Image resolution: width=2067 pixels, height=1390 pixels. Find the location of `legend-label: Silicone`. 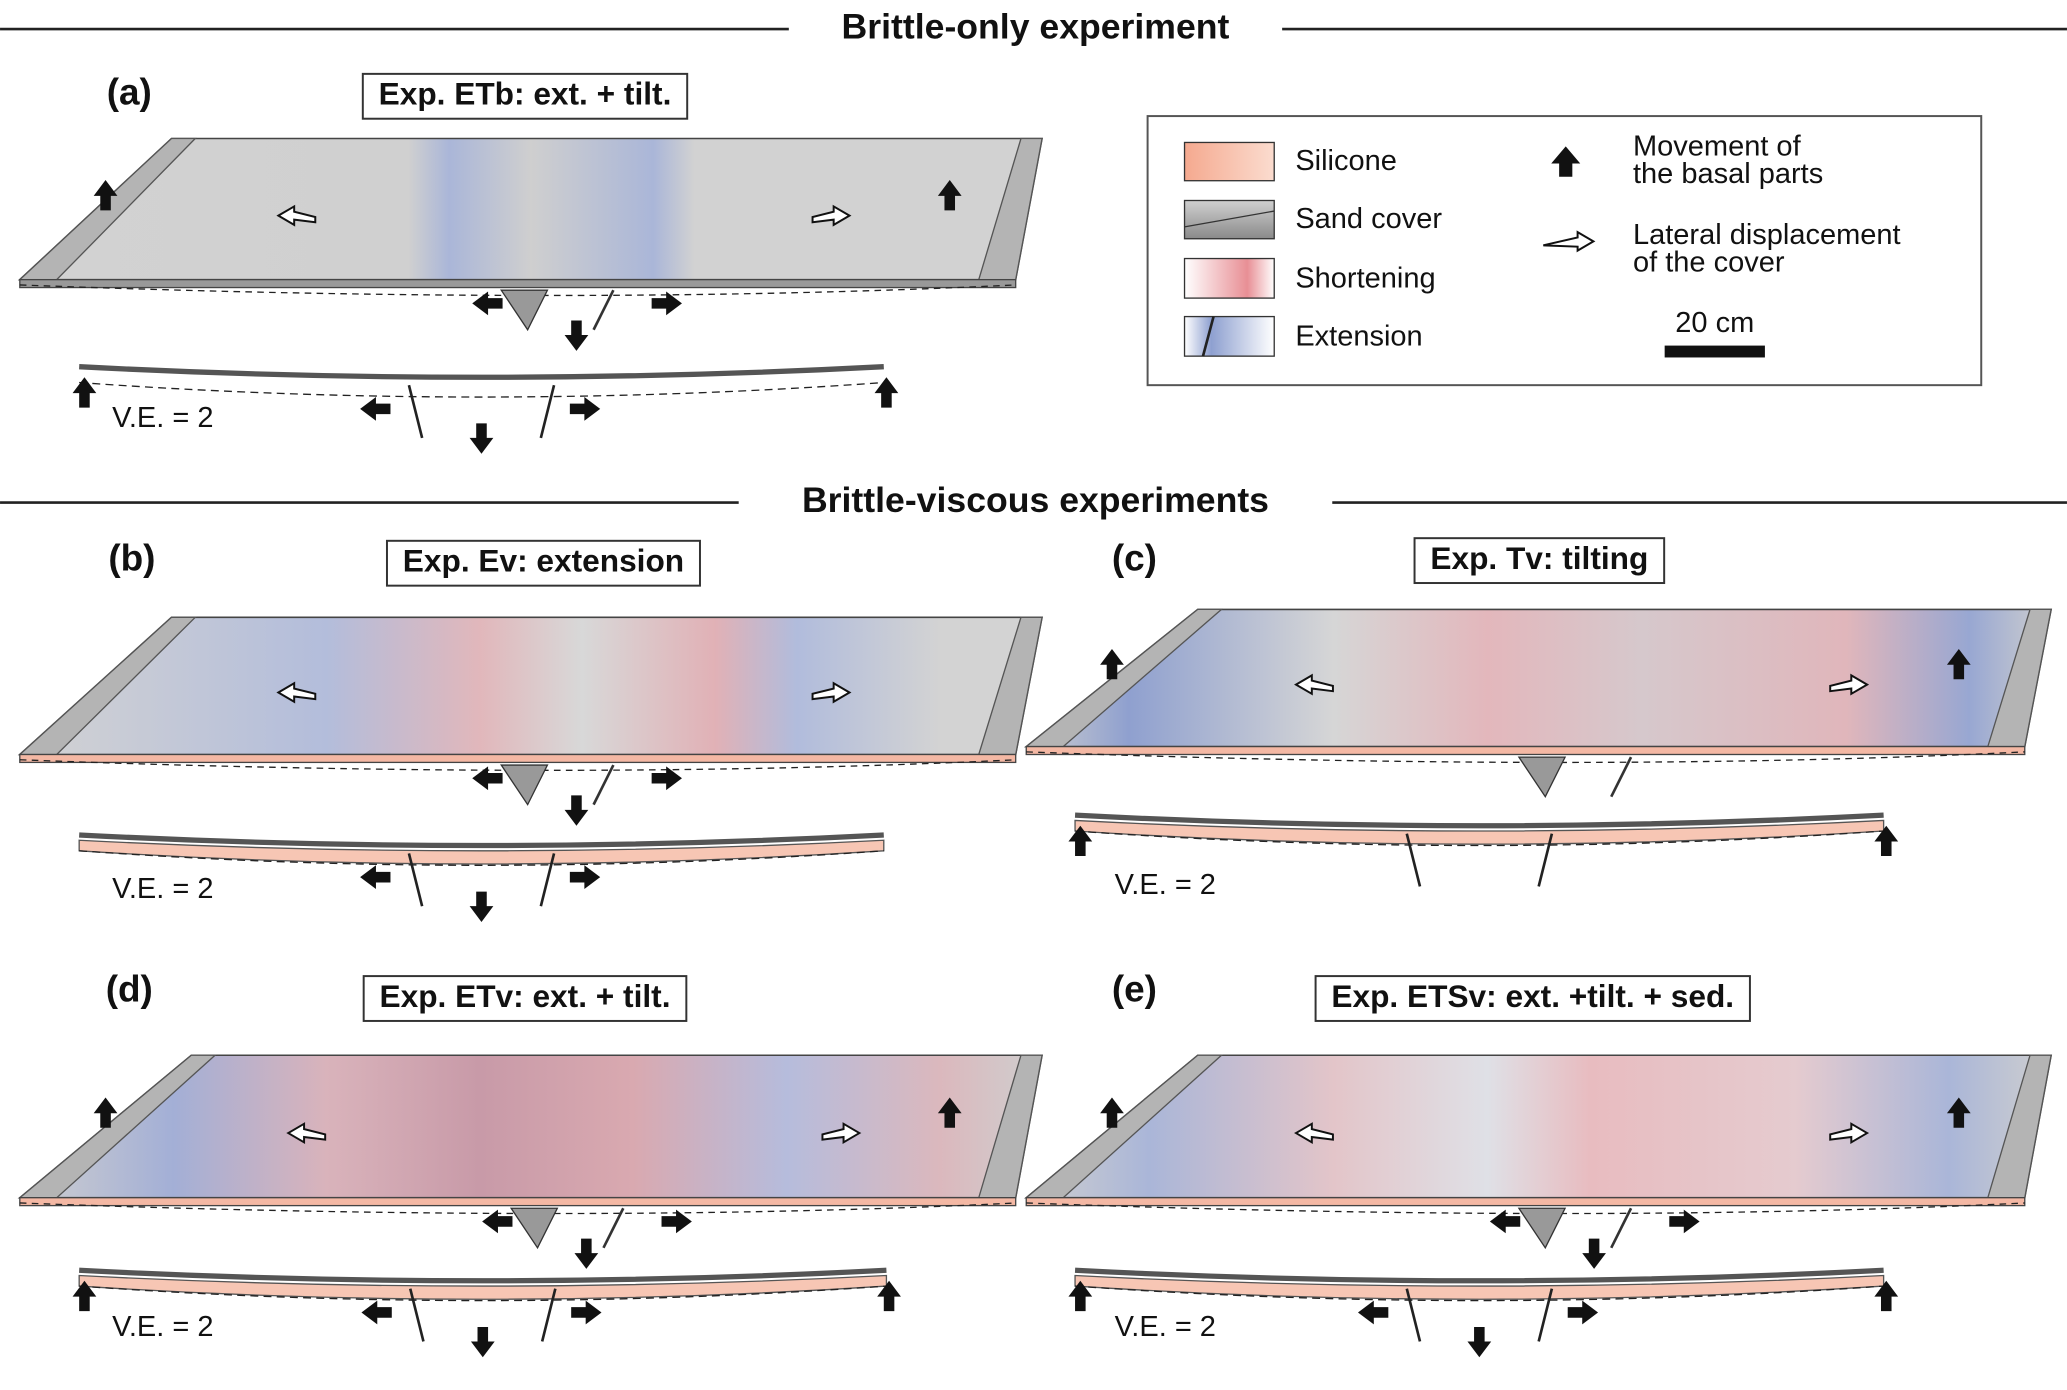

legend-label: Silicone is located at coordinates (1346, 161).